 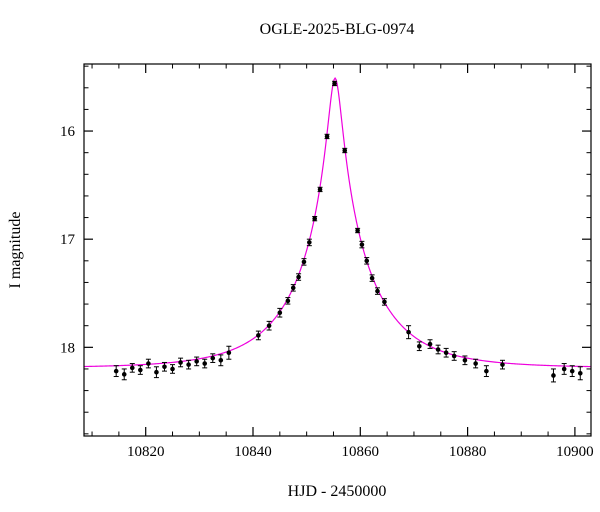 What do you see at coordinates (337, 491) in the screenshot?
I see `x-axis-label: HJD - 2450000` at bounding box center [337, 491].